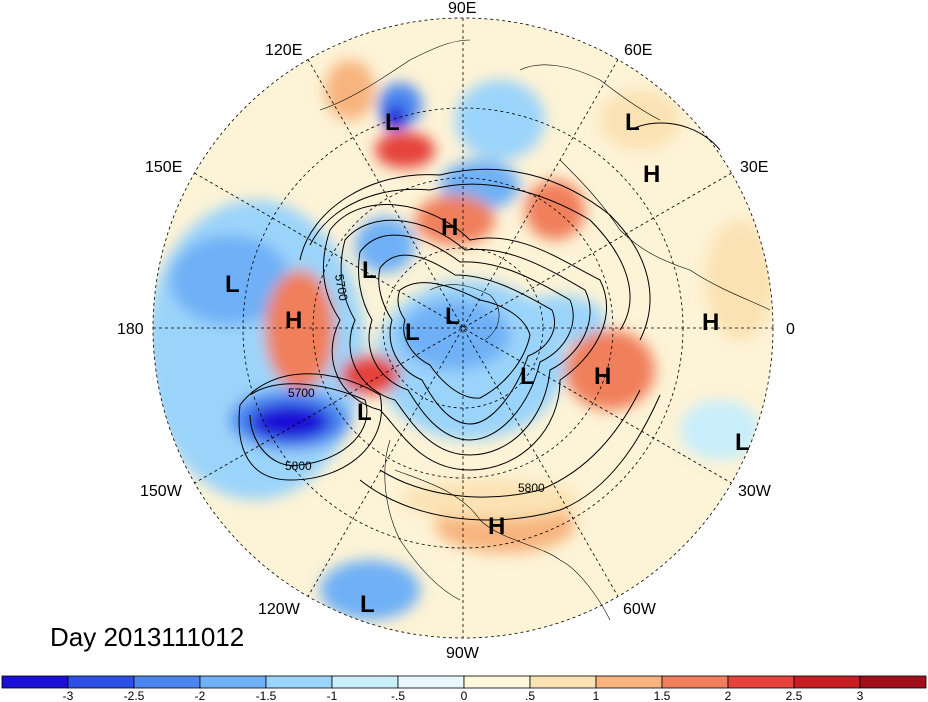 The image size is (928, 702). I want to click on lon-label-30e: 30E, so click(754, 167).